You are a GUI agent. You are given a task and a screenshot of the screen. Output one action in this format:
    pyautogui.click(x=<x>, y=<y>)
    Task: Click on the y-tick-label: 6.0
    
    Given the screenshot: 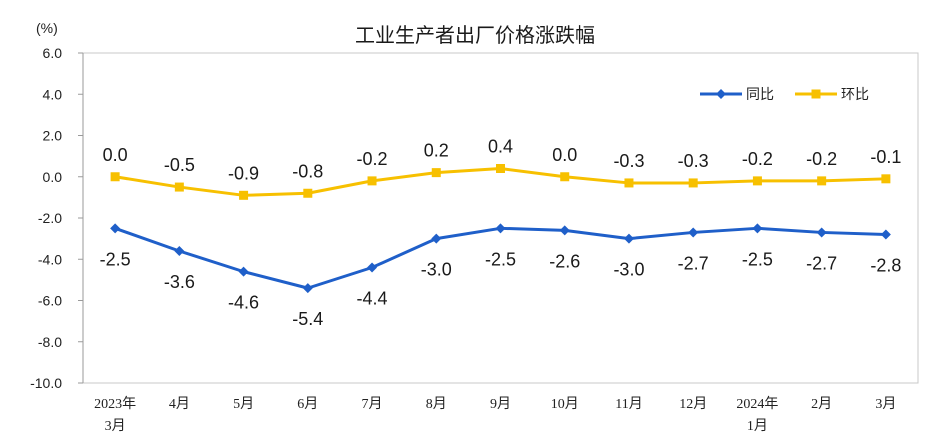 What is the action you would take?
    pyautogui.click(x=53, y=53)
    